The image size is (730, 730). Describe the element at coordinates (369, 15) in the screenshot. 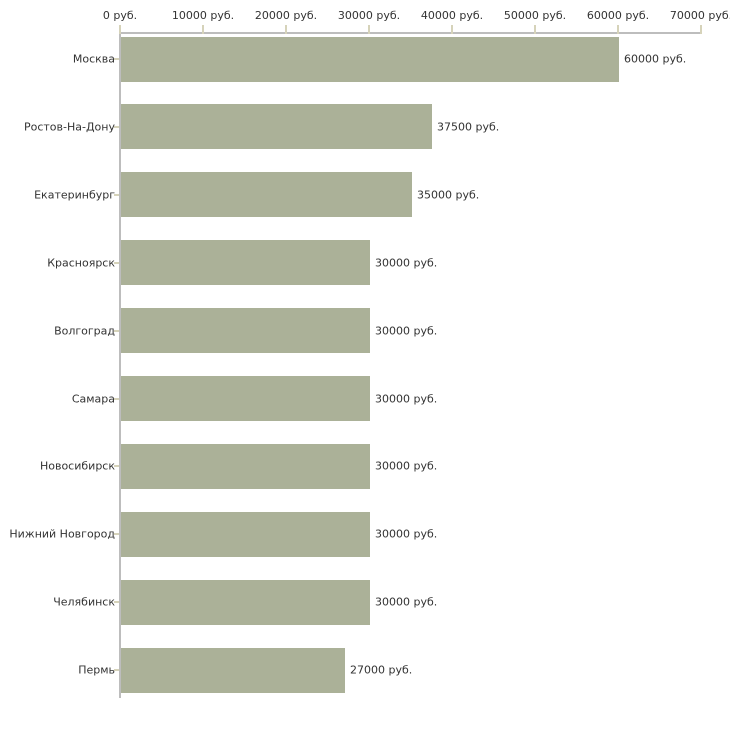

I see `x-axis-tick-label: 30000 руб.` at that location.